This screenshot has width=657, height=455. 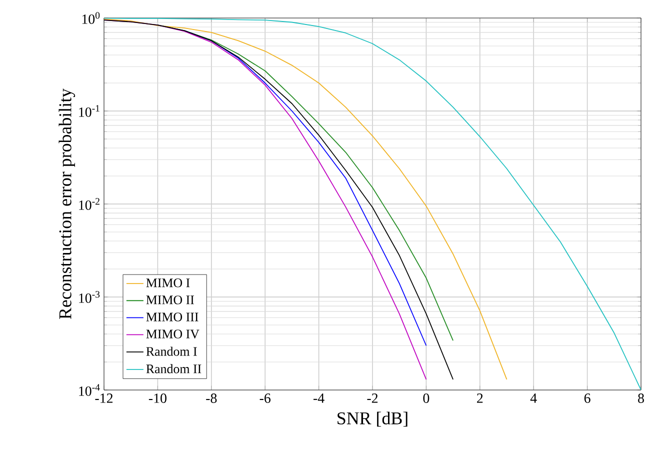 I want to click on y-axis-title: Reconstruction error probability, so click(x=67, y=204).